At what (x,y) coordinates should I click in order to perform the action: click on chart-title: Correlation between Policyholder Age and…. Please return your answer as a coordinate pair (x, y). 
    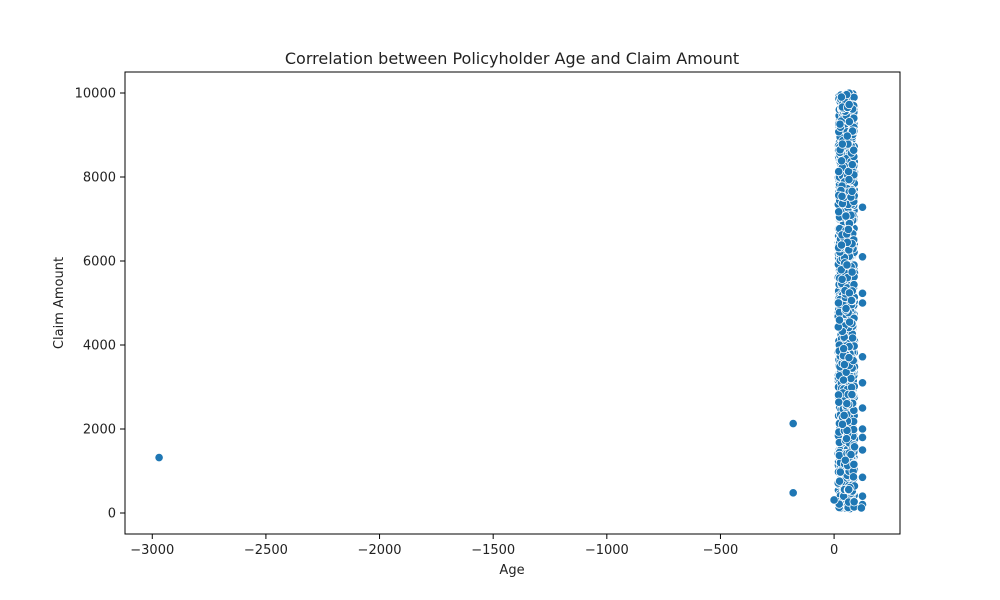
    Looking at the image, I should click on (512, 58).